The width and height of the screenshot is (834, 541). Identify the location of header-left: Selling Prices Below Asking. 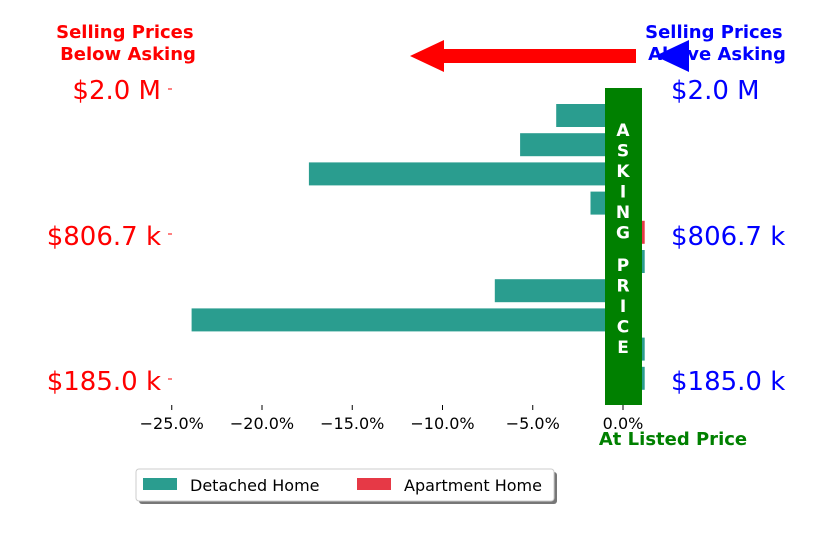
(128, 43).